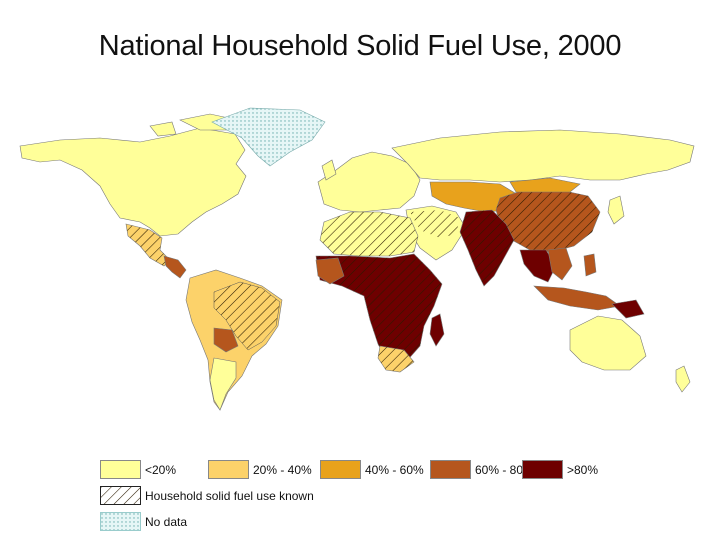 Image resolution: width=720 pixels, height=540 pixels. What do you see at coordinates (538, 266) in the screenshot?
I see `region-southeast-asia` at bounding box center [538, 266].